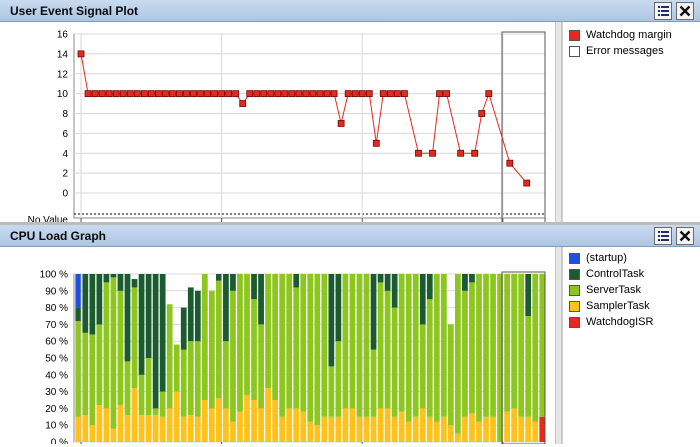  I want to click on legend-label: SamplerTask, so click(618, 306).